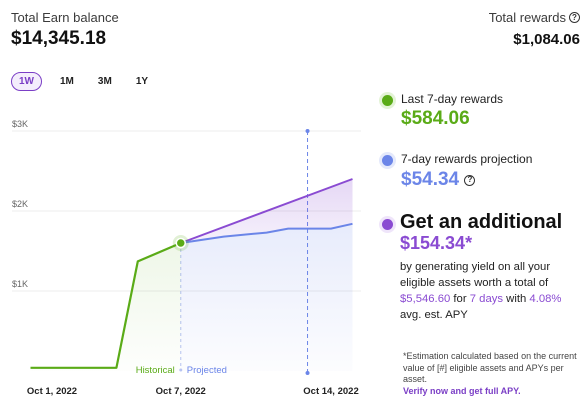 The height and width of the screenshot is (413, 586). What do you see at coordinates (20, 204) in the screenshot?
I see `y-tick-label: $2K` at bounding box center [20, 204].